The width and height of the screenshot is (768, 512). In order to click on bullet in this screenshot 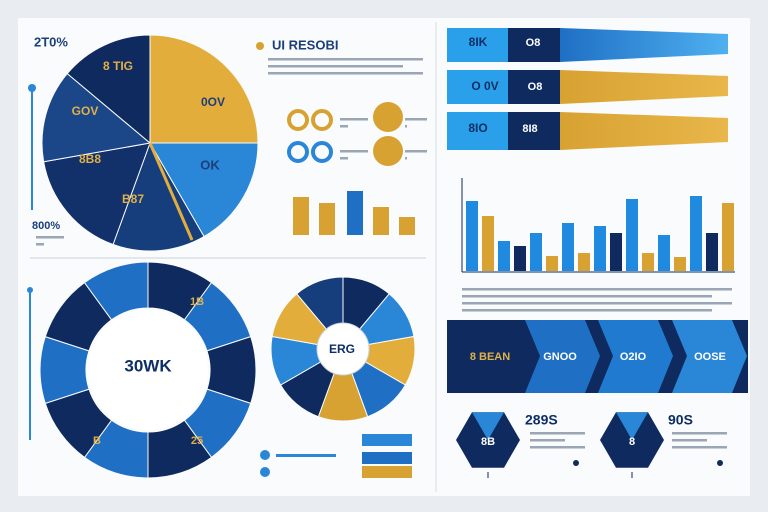, I will do `click(260, 46)`.